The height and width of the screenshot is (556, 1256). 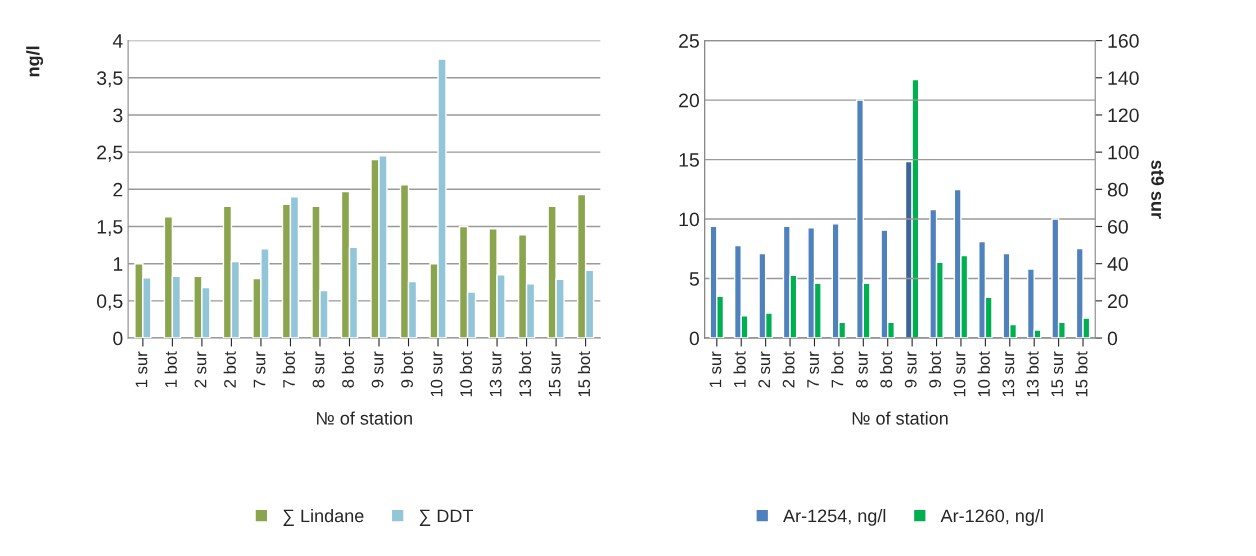 What do you see at coordinates (834, 517) in the screenshot?
I see `legend-label: Ar-1254, ng/l` at bounding box center [834, 517].